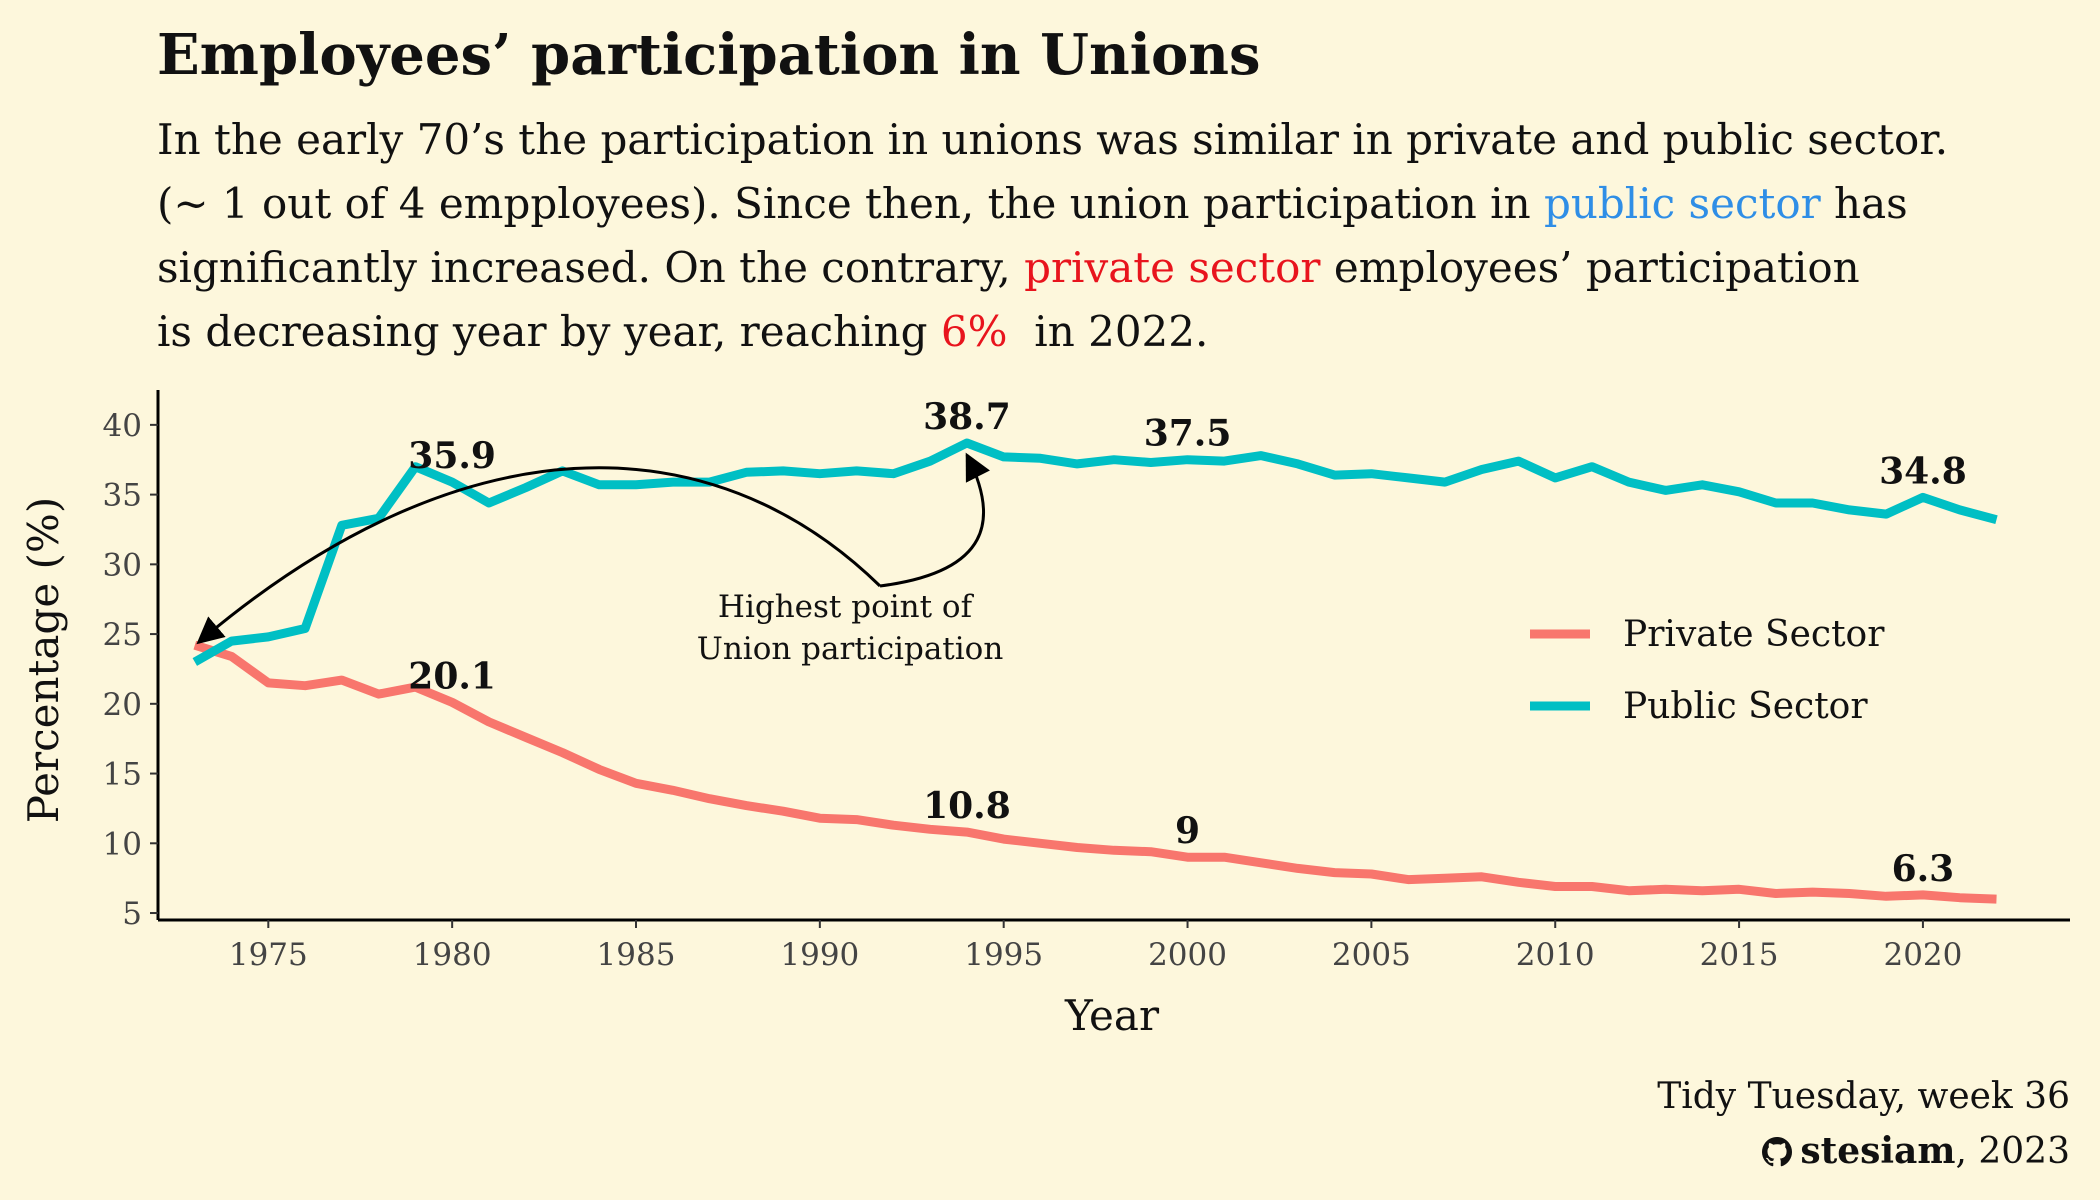 The height and width of the screenshot is (1200, 2100). Describe the element at coordinates (1864, 203) in the screenshot. I see `subtitle-text: has` at that location.